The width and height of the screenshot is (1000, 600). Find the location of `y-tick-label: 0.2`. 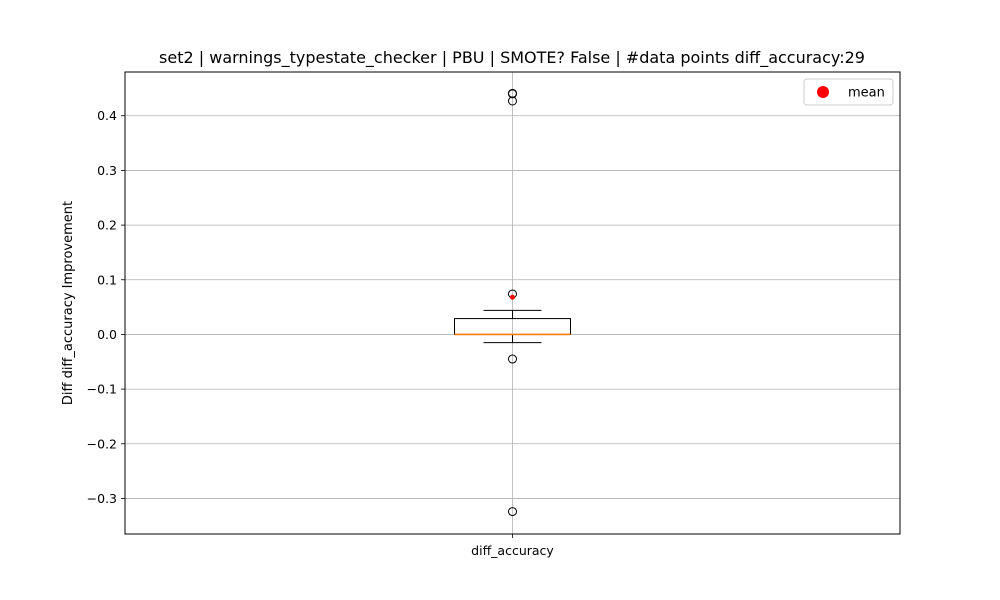

y-tick-label: 0.2 is located at coordinates (107, 225).